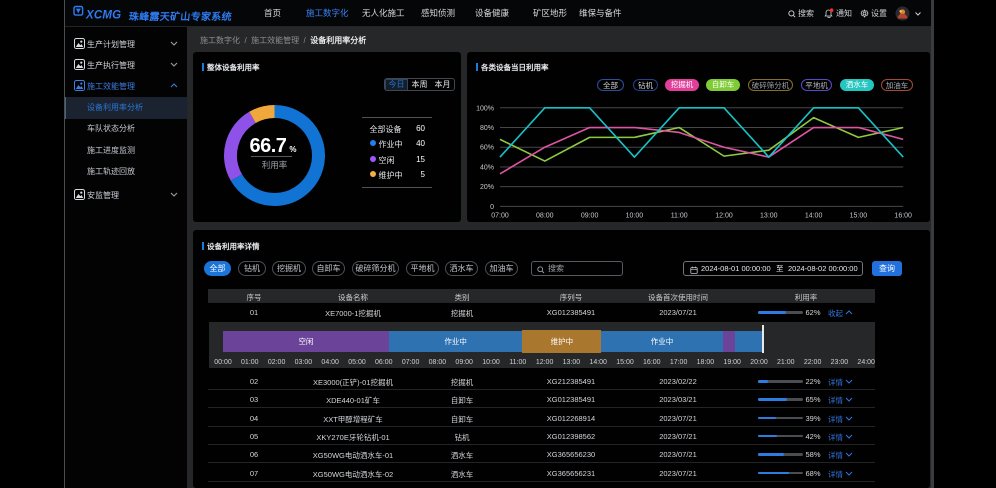 This screenshot has height=488, width=996. What do you see at coordinates (769, 215) in the screenshot?
I see `svg-text: 13:00` at bounding box center [769, 215].